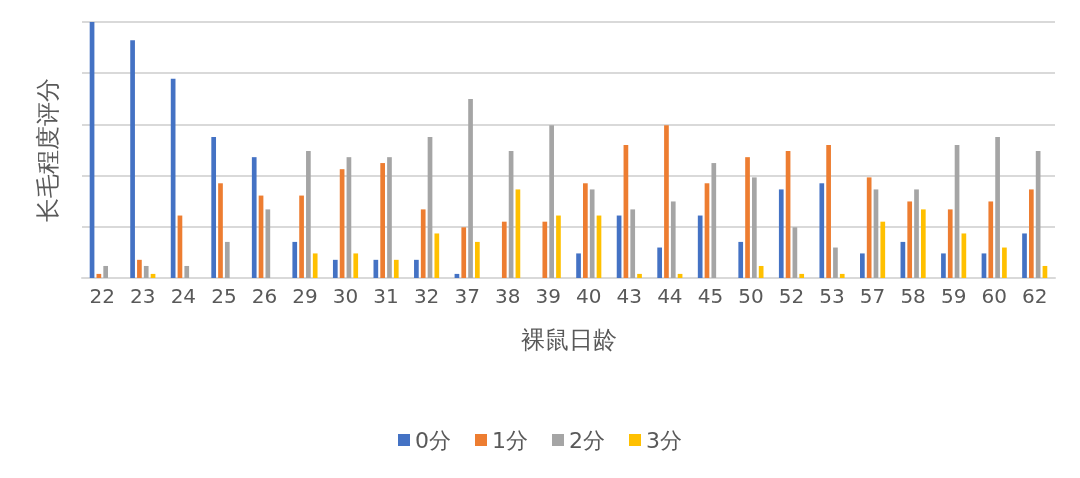 The image size is (1080, 478). What do you see at coordinates (467, 296) in the screenshot?
I see `x-tick-label: 37` at bounding box center [467, 296].